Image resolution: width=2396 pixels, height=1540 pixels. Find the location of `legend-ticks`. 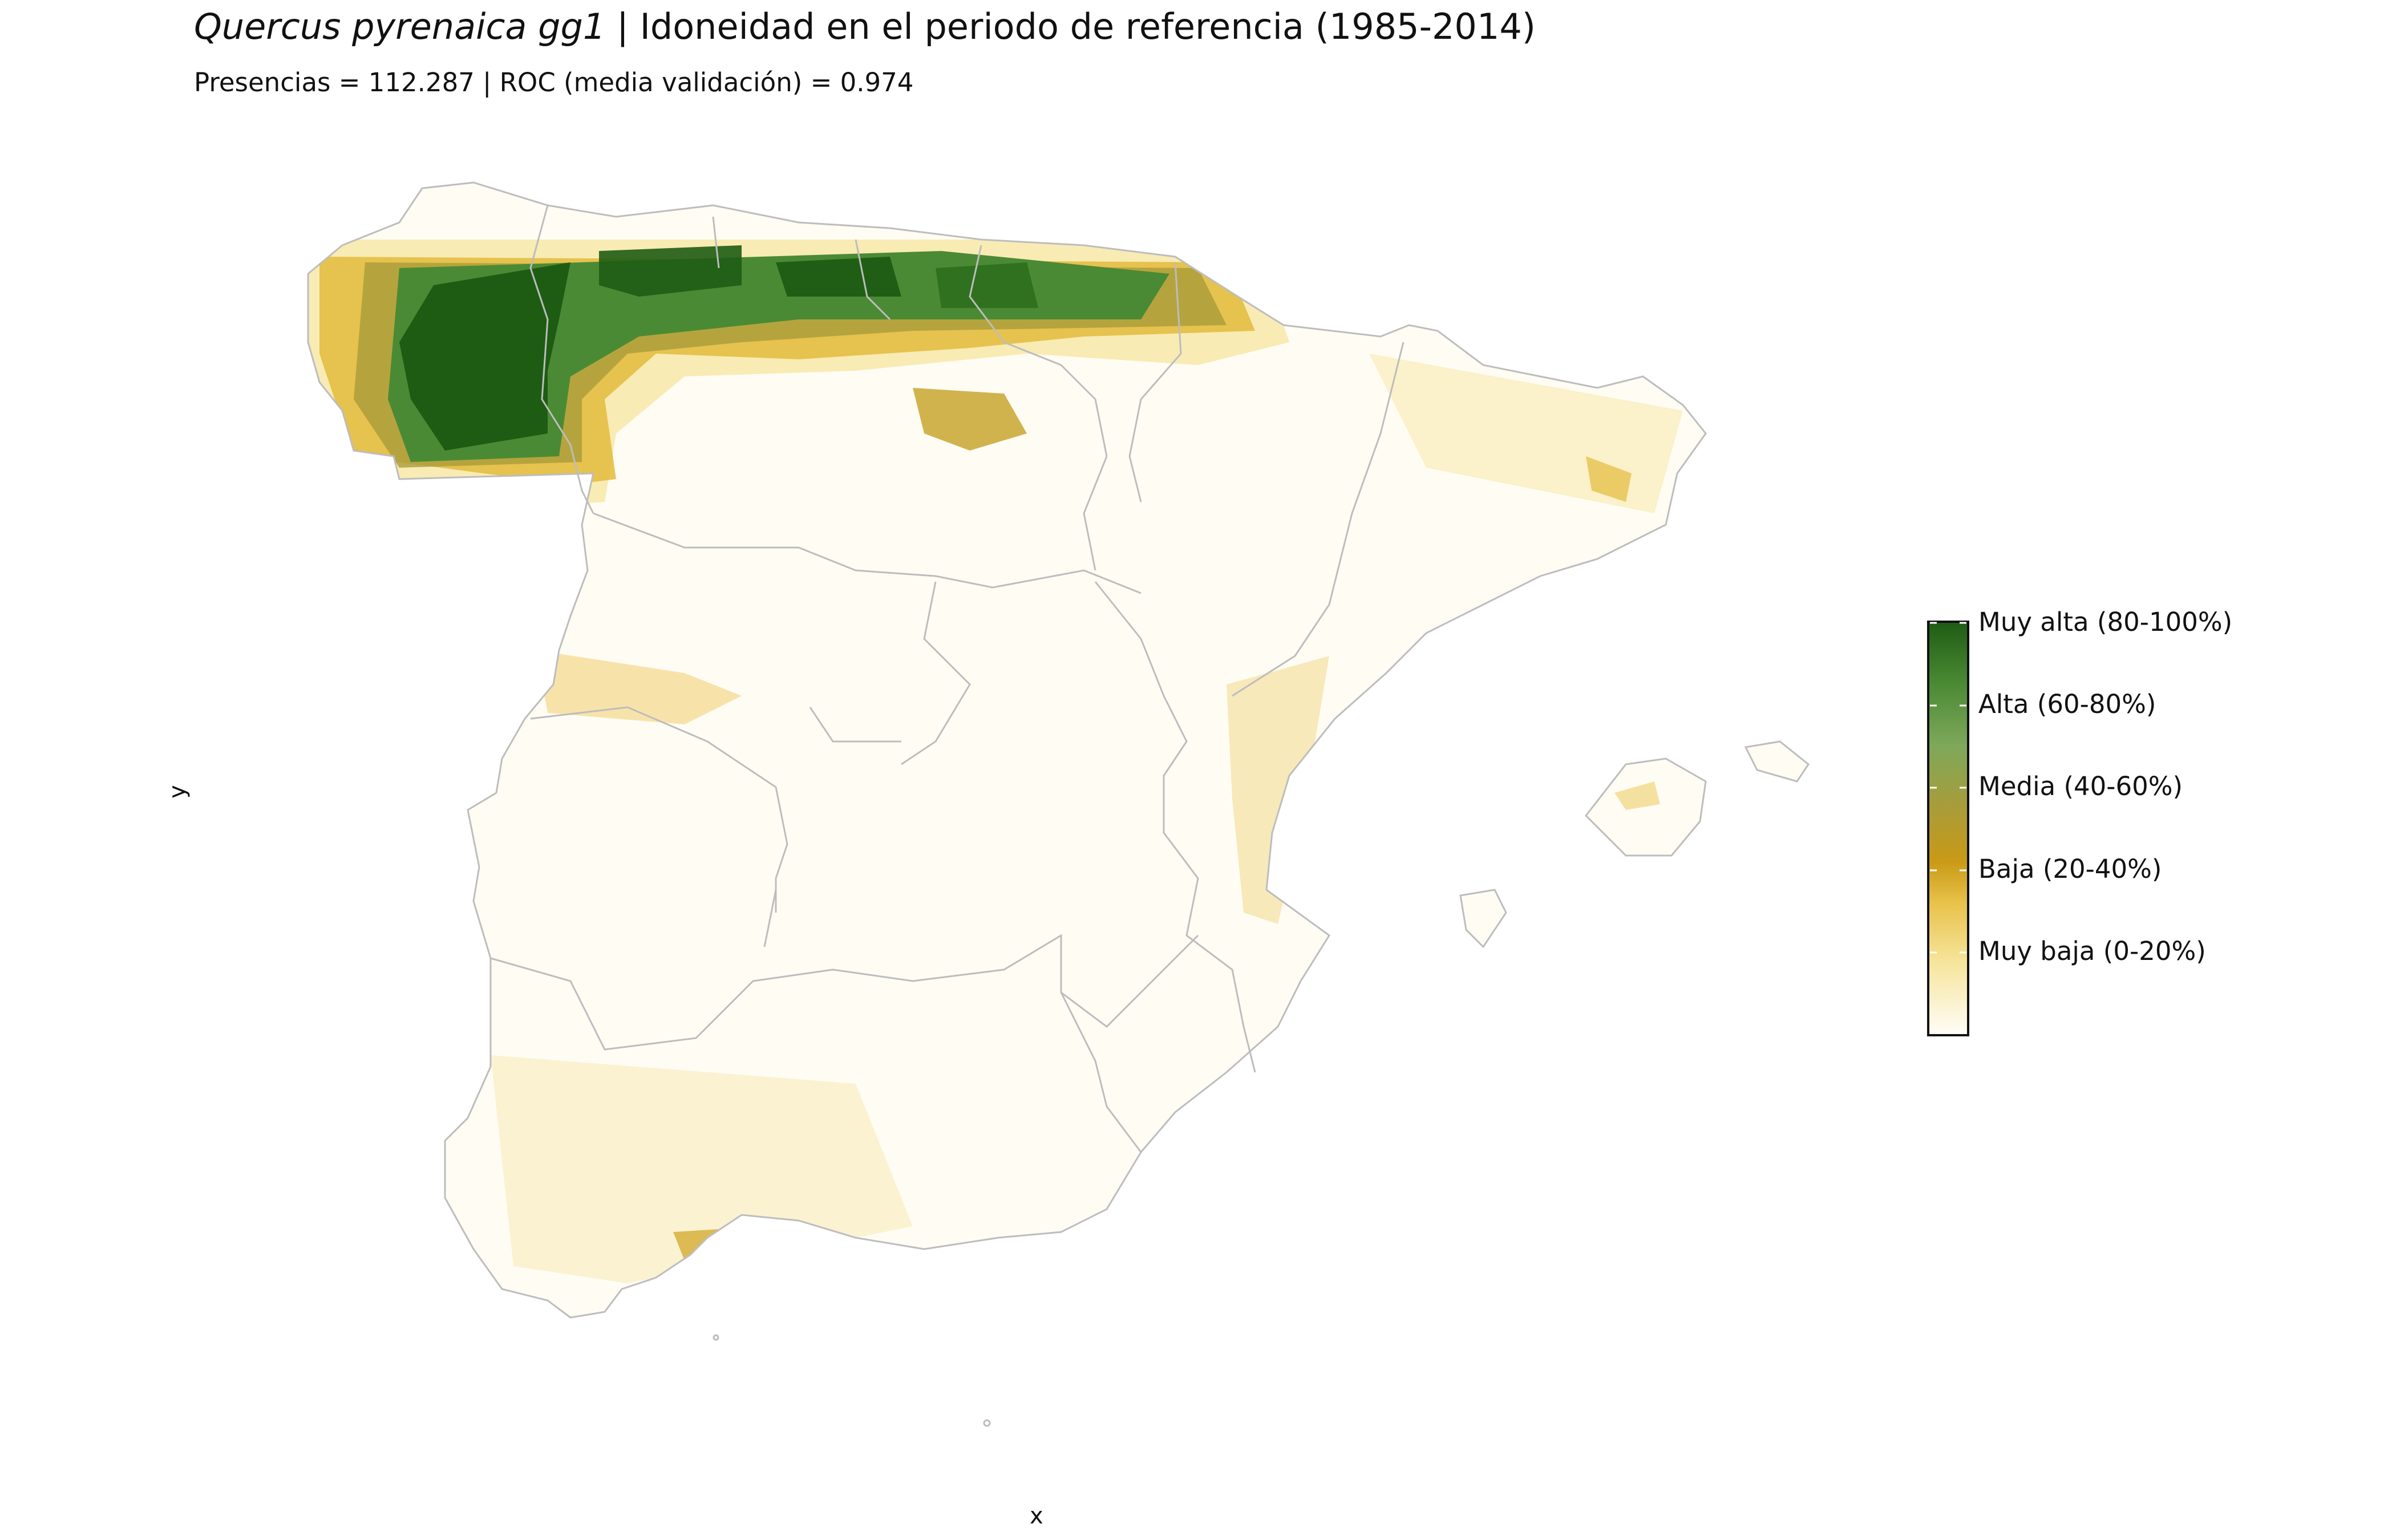

legend-ticks is located at coordinates (1948, 788).